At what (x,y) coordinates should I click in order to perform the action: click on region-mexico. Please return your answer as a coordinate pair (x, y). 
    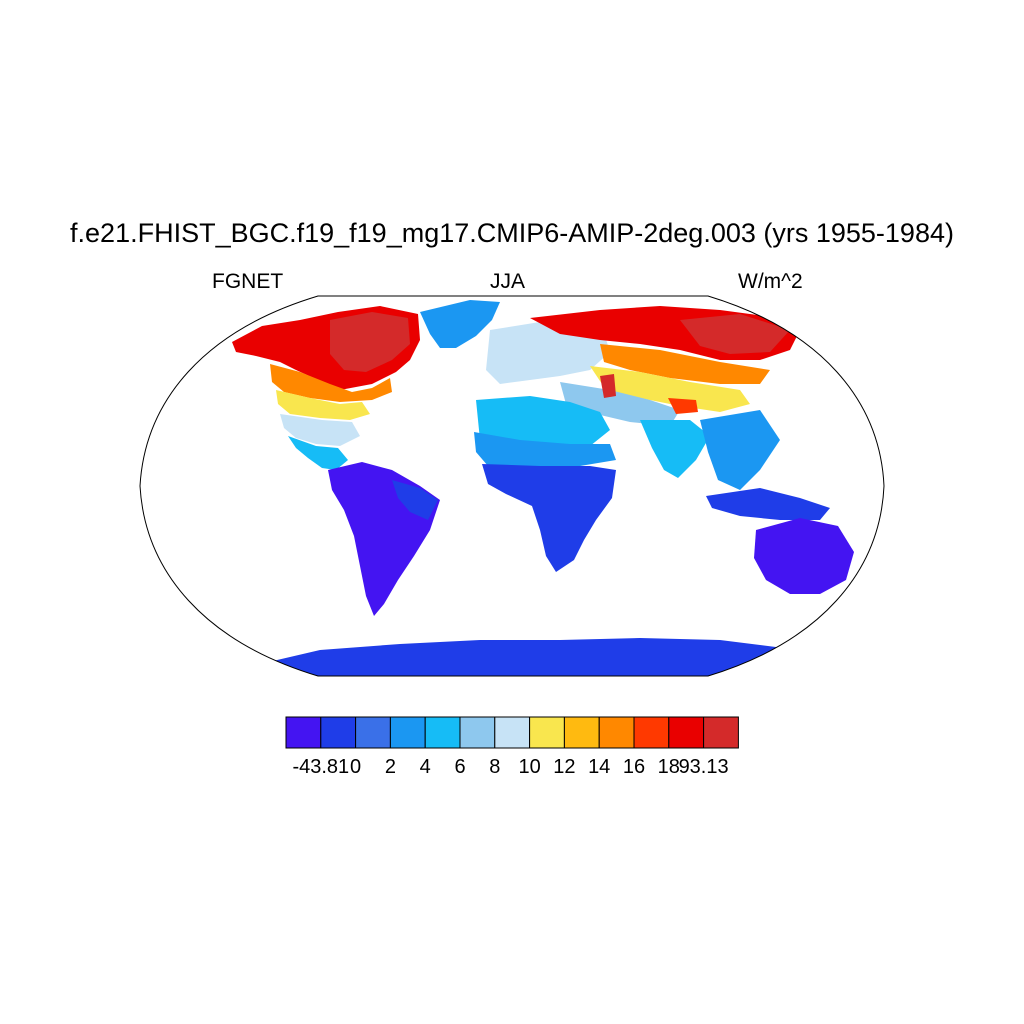
    Looking at the image, I should click on (318, 453).